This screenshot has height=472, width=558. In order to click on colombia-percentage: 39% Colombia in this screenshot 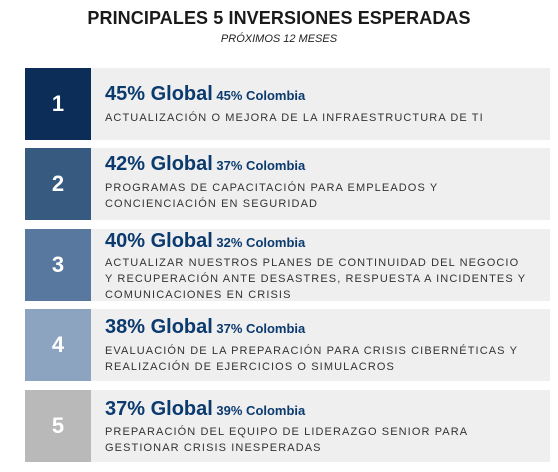, I will do `click(259, 410)`.